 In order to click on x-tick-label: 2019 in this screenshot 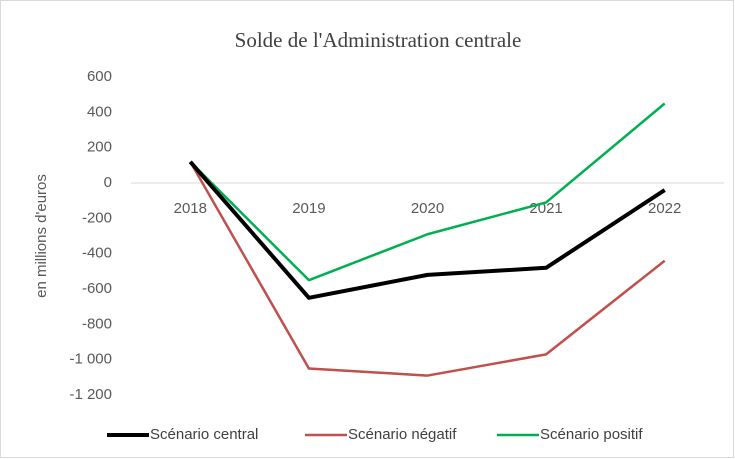, I will do `click(308, 208)`.